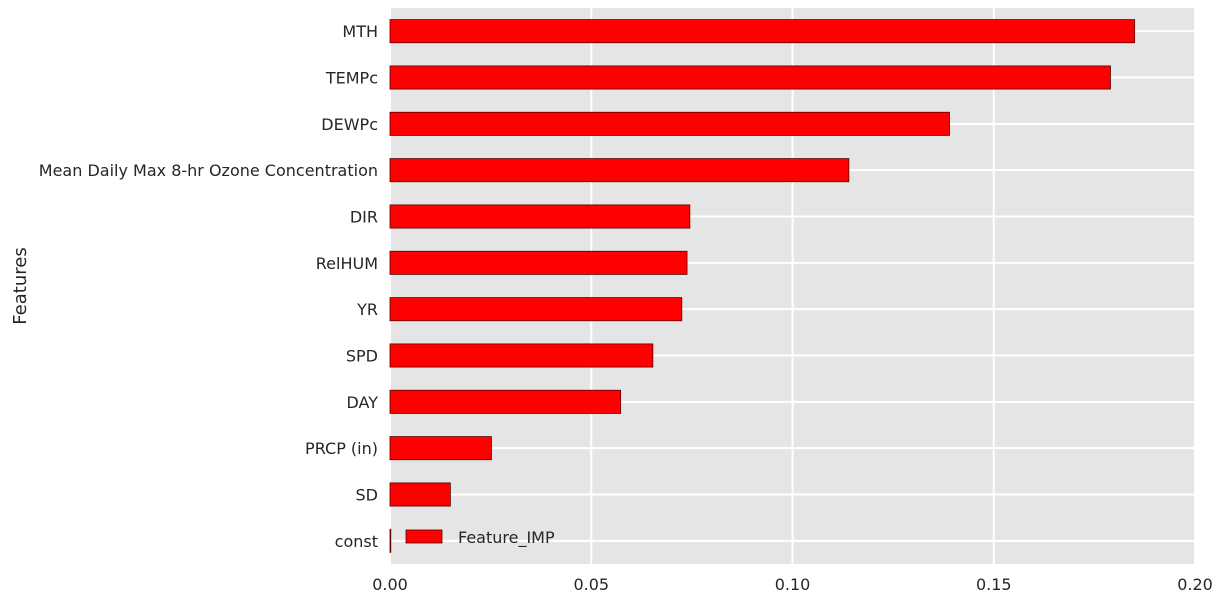  What do you see at coordinates (356, 541) in the screenshot?
I see `y-tick-label: const` at bounding box center [356, 541].